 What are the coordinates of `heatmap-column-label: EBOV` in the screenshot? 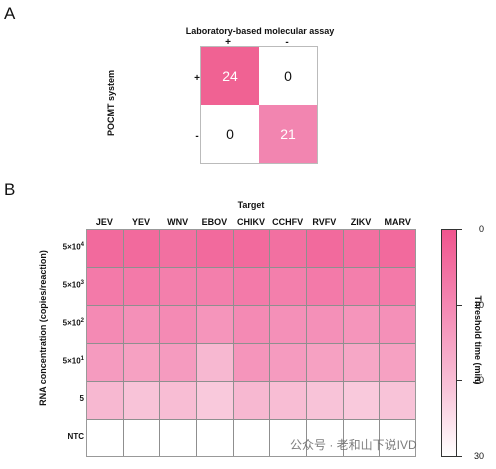 It's located at (214, 222).